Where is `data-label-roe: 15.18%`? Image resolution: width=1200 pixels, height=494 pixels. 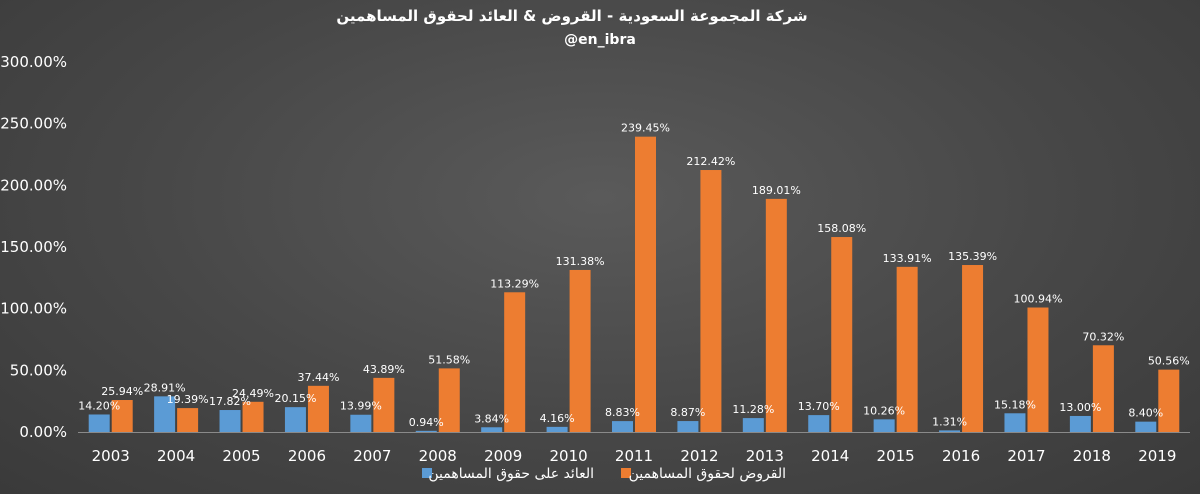
data-label-roe: 15.18% is located at coordinates (1015, 404).